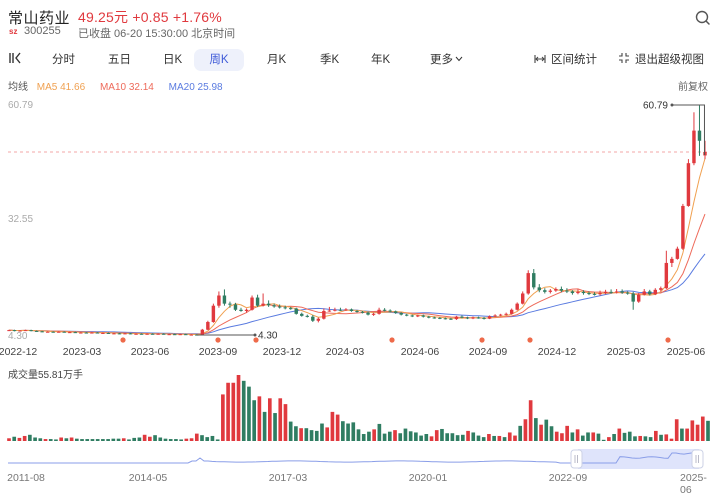 The width and height of the screenshot is (725, 500). What do you see at coordinates (148, 478) in the screenshot?
I see `navigator-label: 2014-05` at bounding box center [148, 478].